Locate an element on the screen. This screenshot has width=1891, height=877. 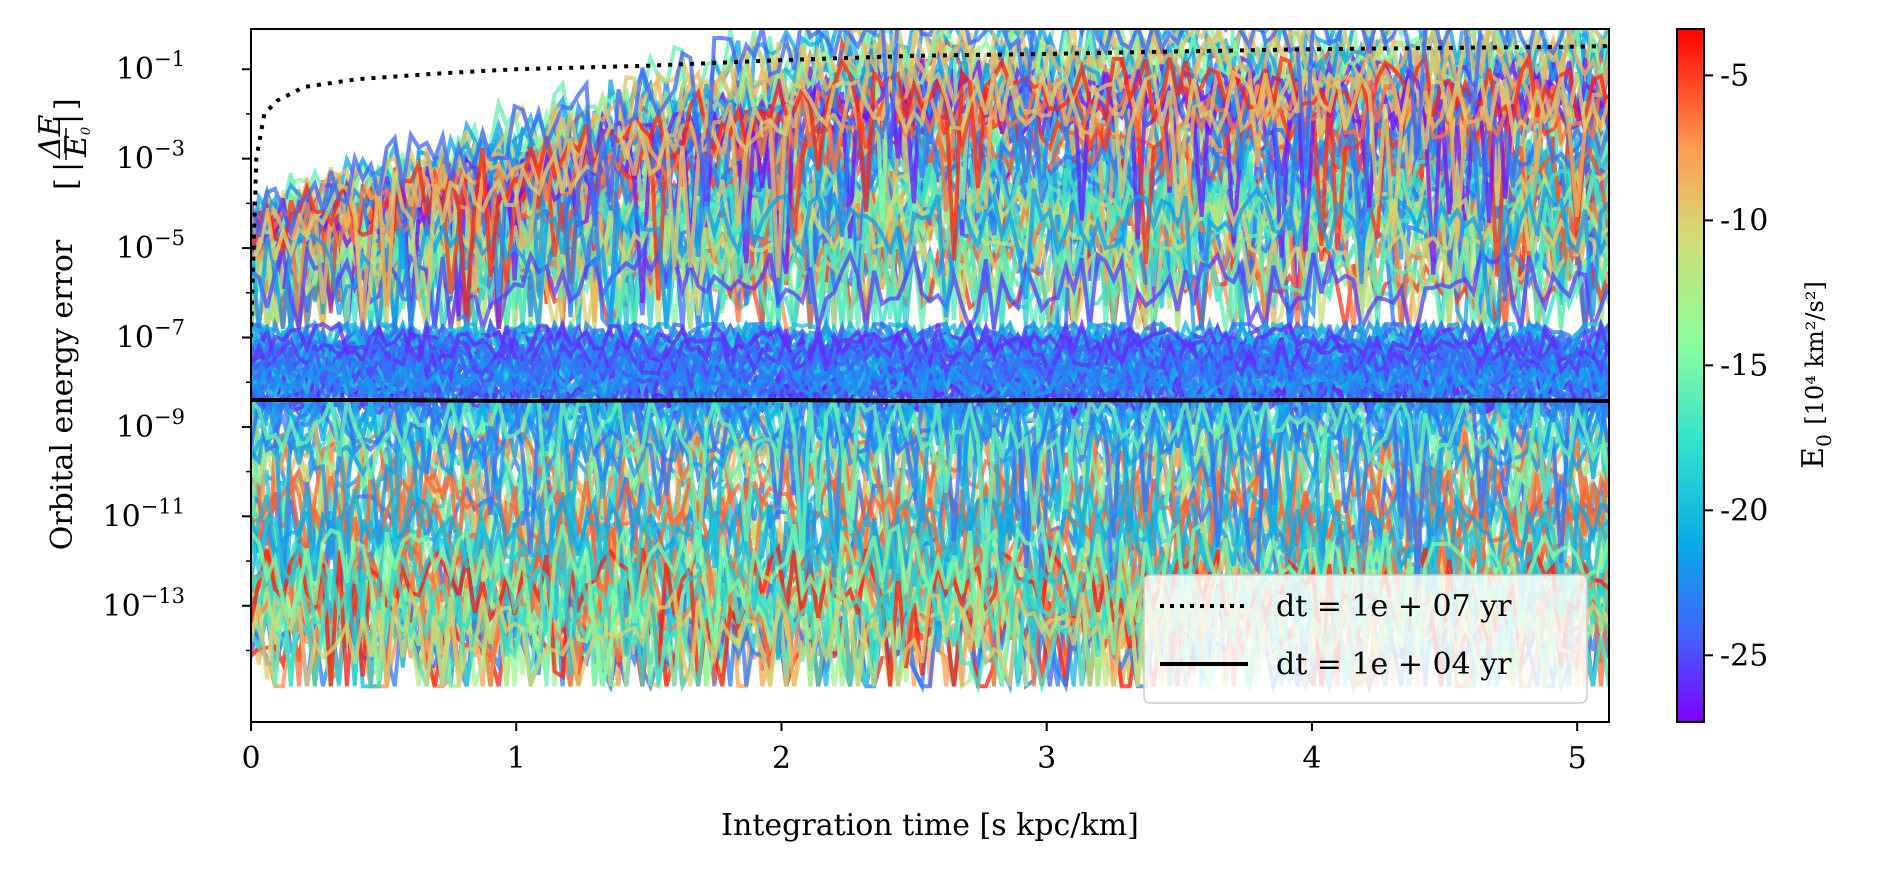
y-tick-label: 10⁻⁹ is located at coordinates (150, 425).